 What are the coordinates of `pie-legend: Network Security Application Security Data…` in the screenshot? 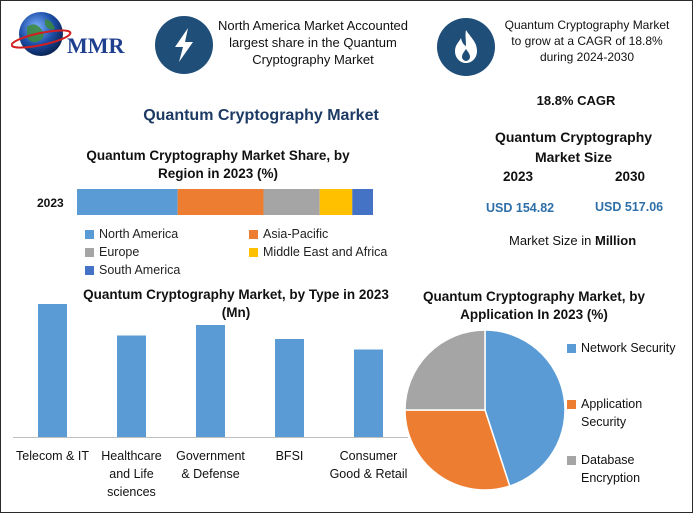 It's located at (629, 419).